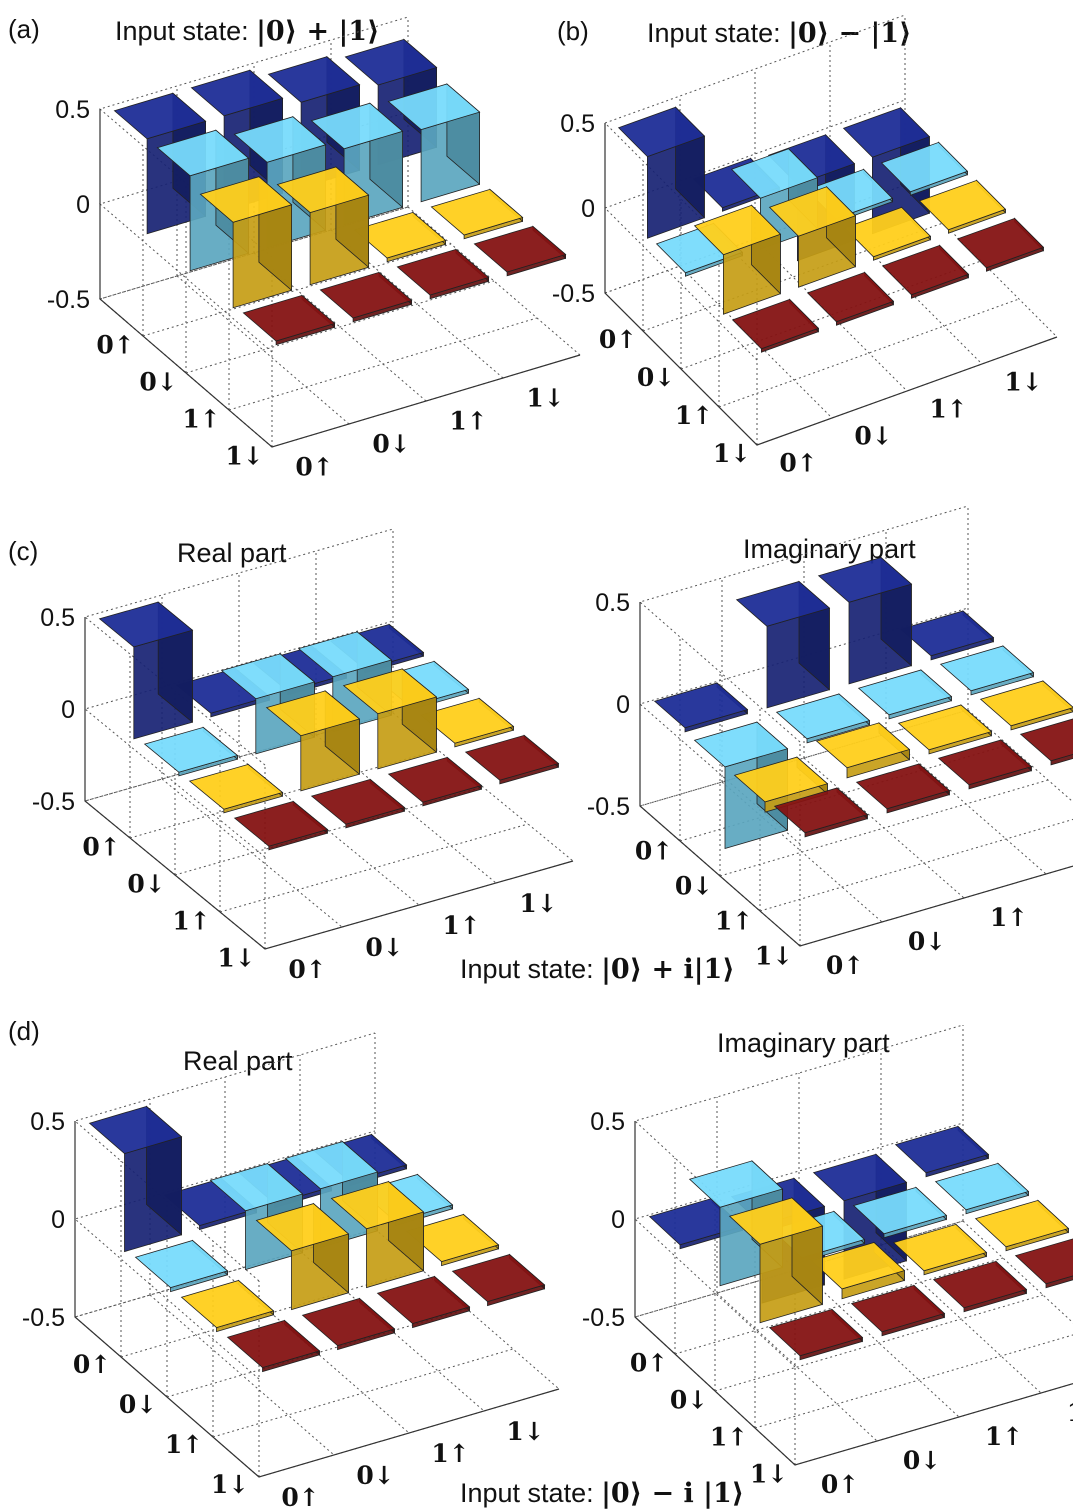 The width and height of the screenshot is (1073, 1509). I want to click on bars-d_real, so click(317, 1239).